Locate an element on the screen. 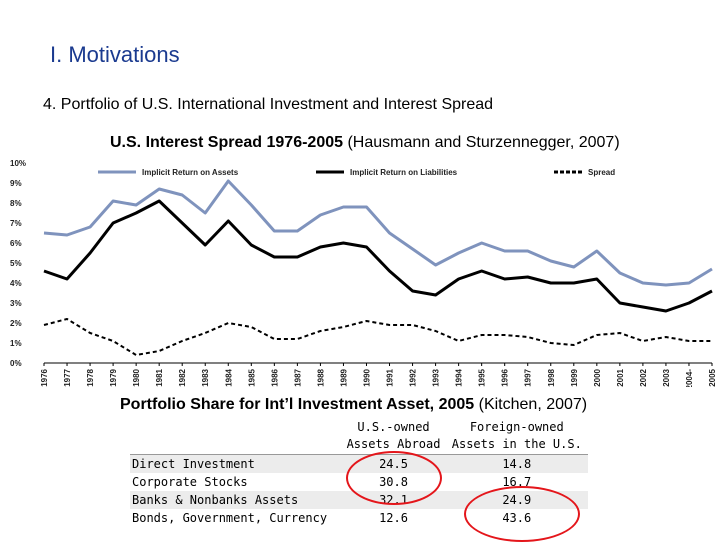 Image resolution: width=720 pixels, height=542 pixels. x-tick-label: 1992 is located at coordinates (413, 377).